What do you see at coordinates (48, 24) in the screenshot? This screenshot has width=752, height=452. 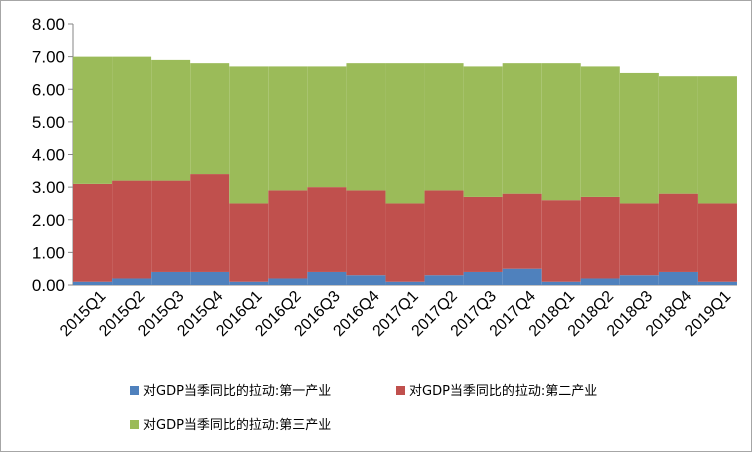 I see `y-tick-label: 8.00` at bounding box center [48, 24].